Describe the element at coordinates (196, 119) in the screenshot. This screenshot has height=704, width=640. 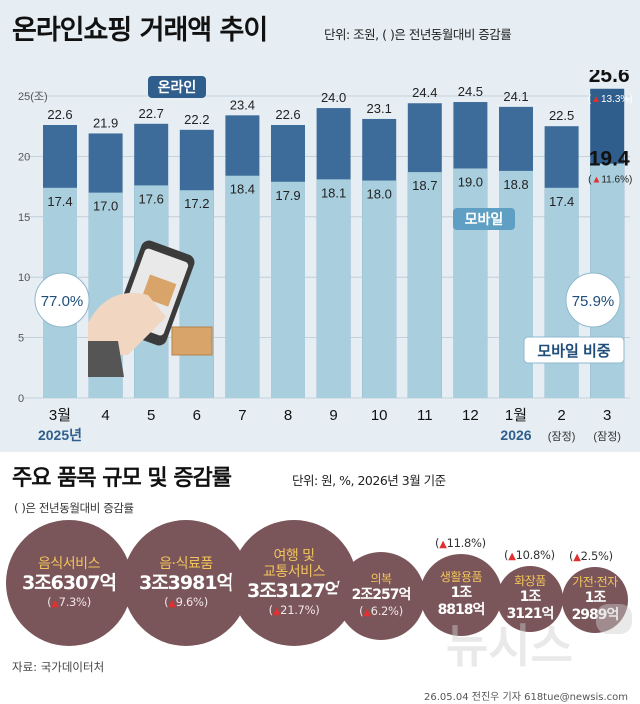
I see `online-value-label: 22.2` at that location.